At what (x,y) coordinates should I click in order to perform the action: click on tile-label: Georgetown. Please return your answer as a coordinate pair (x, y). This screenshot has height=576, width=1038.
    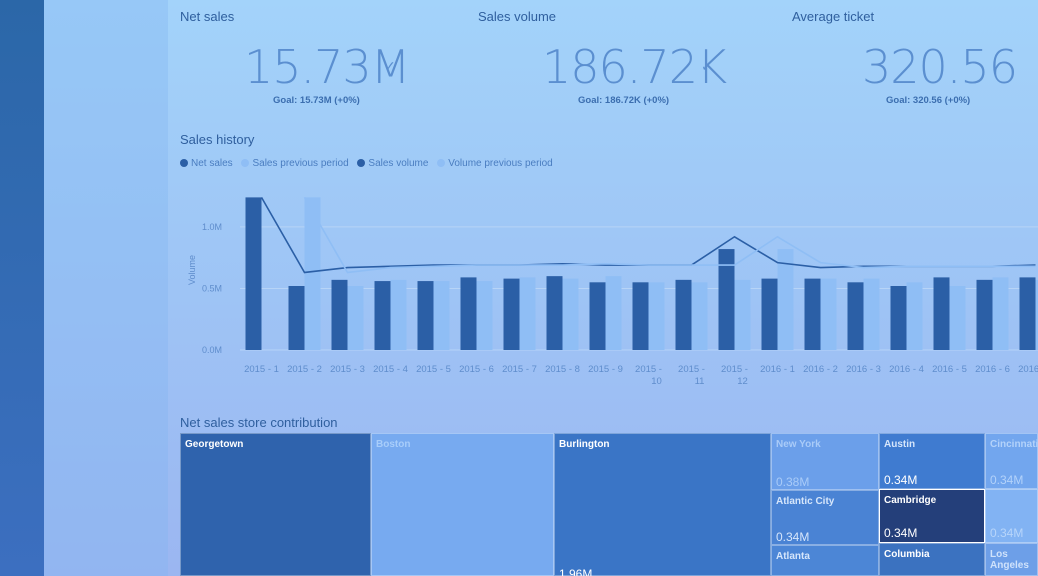
    Looking at the image, I should click on (214, 444).